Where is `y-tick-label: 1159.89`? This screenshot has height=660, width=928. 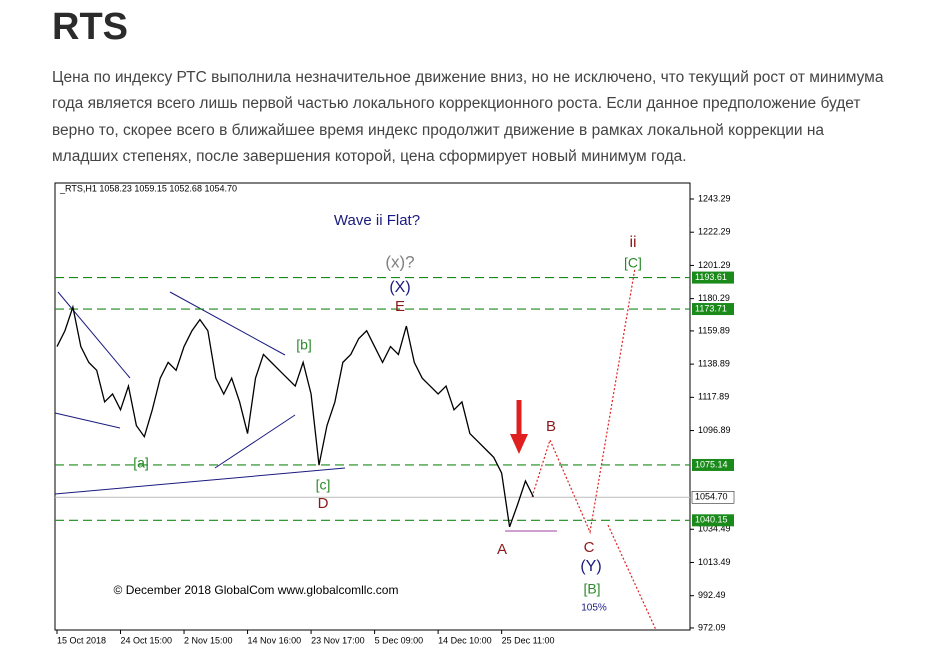
y-tick-label: 1159.89 is located at coordinates (714, 330).